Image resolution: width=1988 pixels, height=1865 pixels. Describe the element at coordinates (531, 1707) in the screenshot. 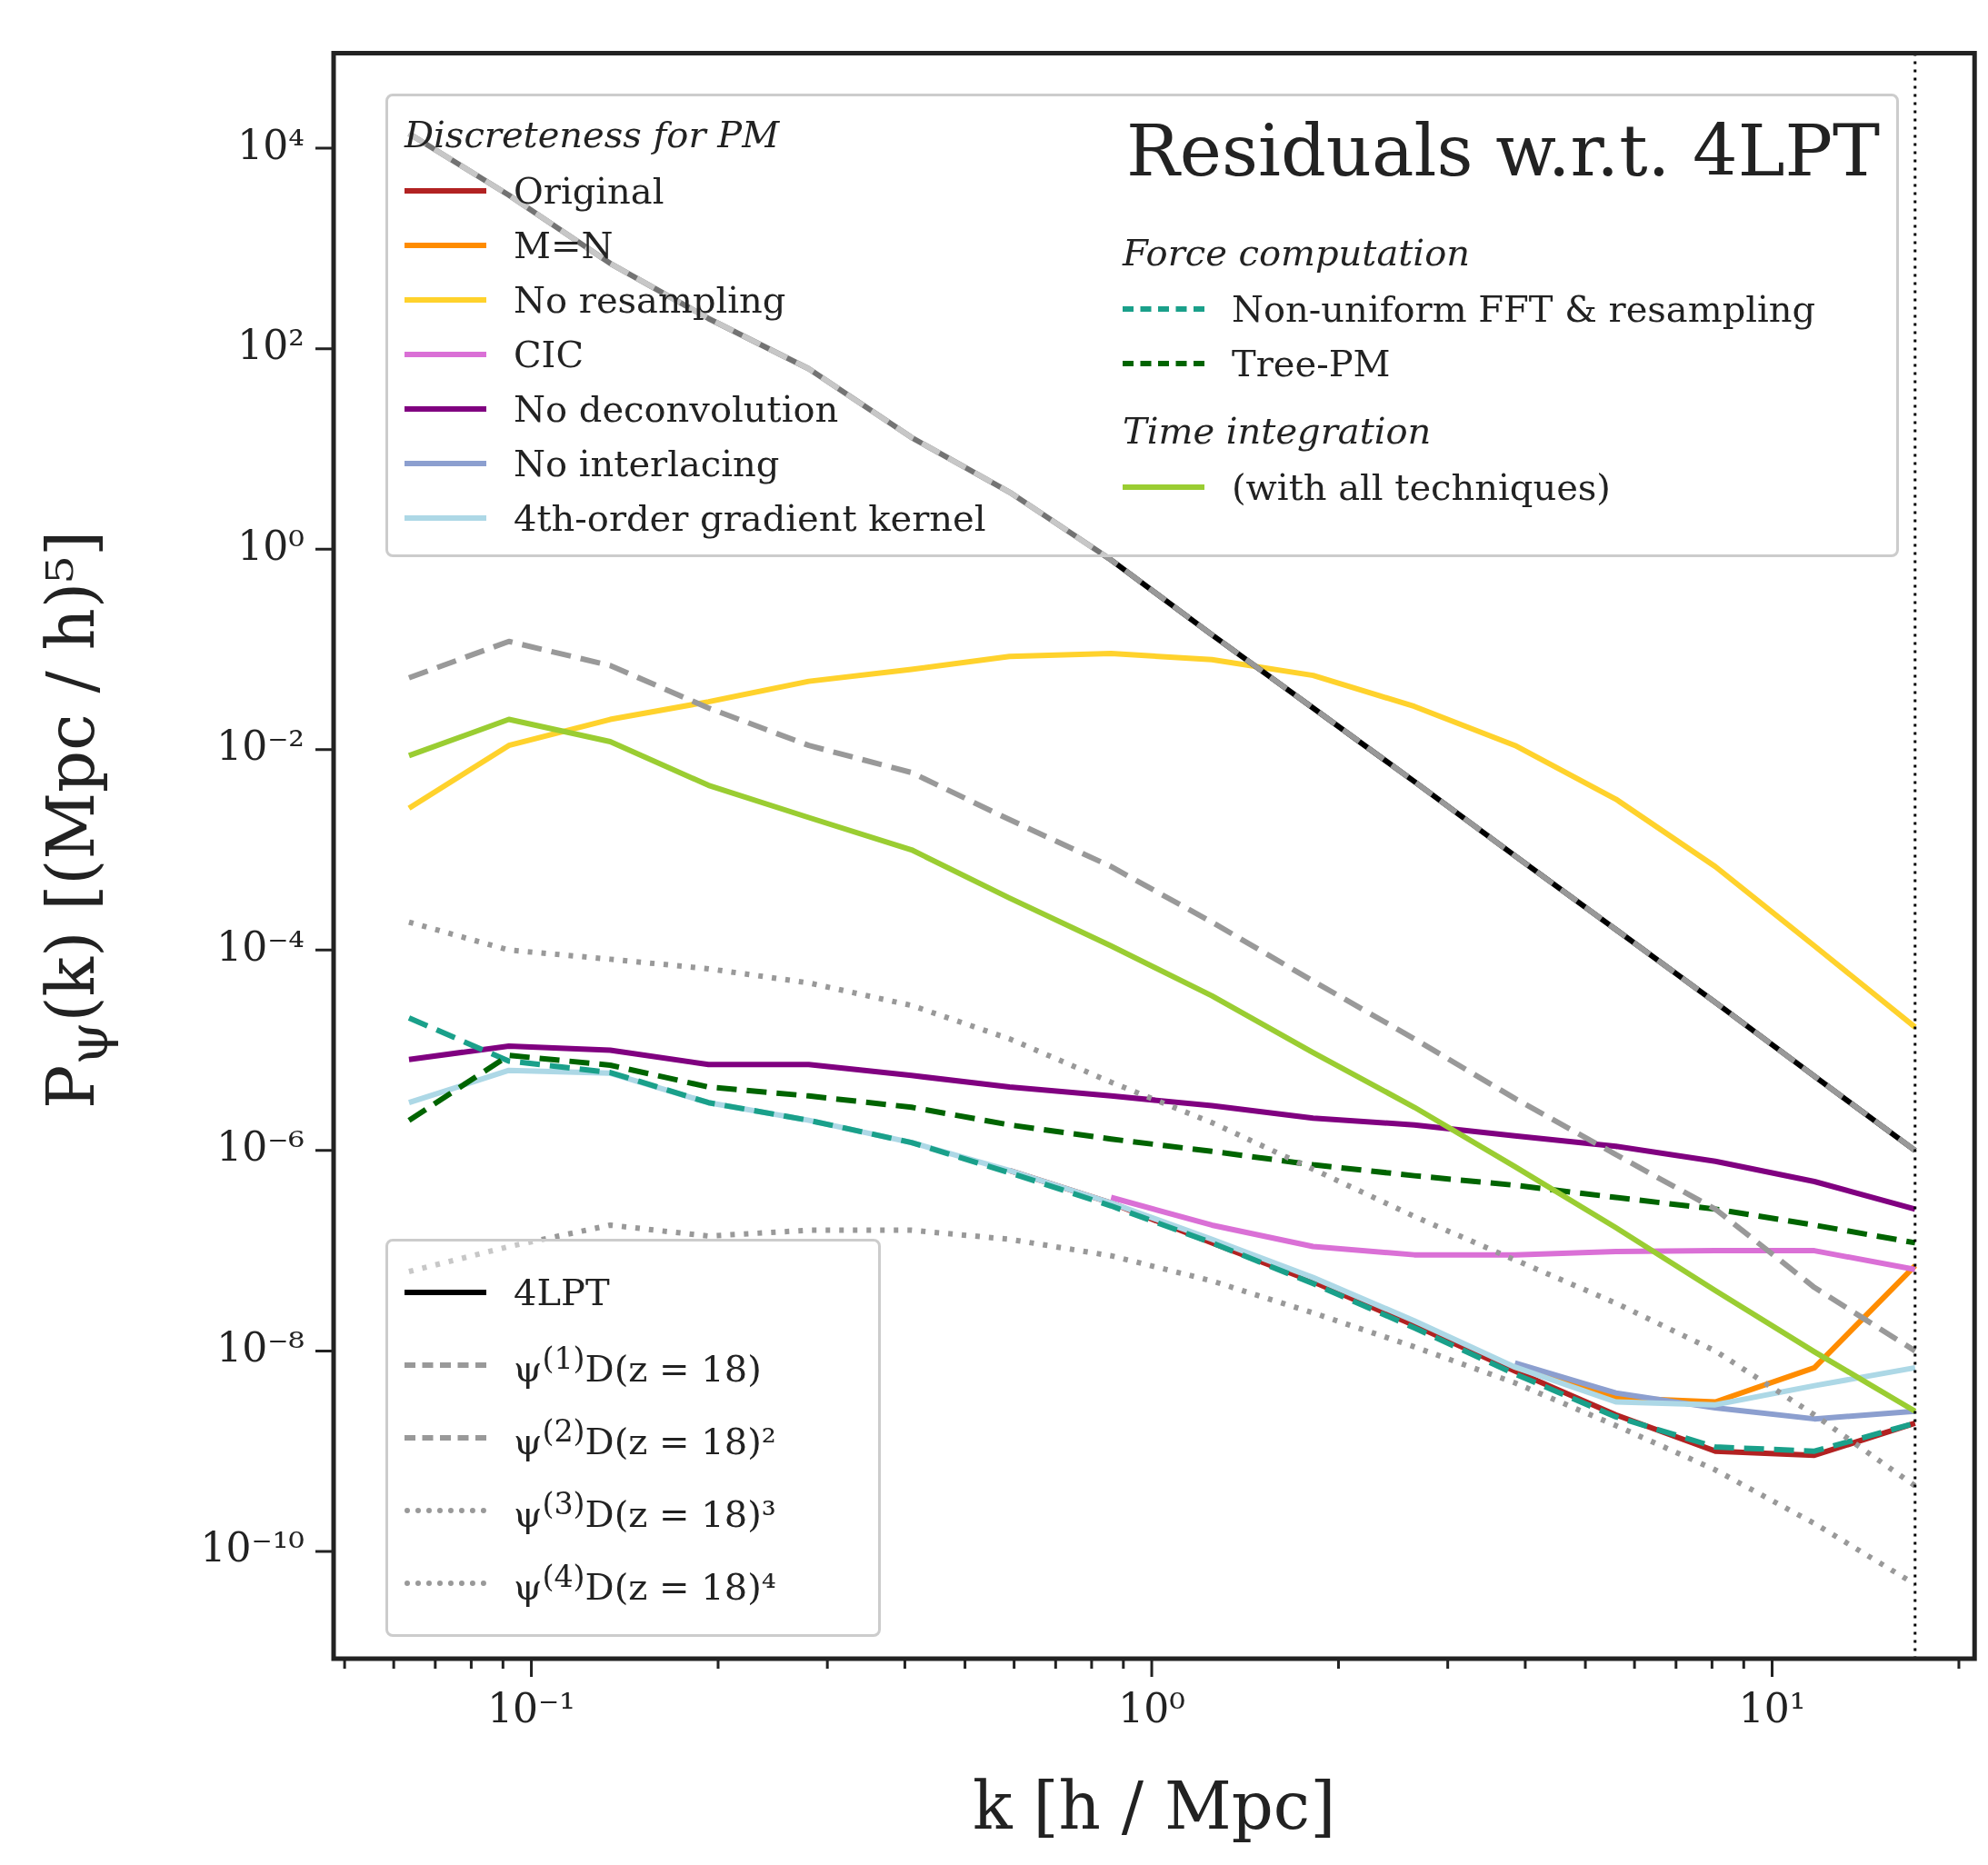

I see `x-tick-label: 10⁻¹` at that location.